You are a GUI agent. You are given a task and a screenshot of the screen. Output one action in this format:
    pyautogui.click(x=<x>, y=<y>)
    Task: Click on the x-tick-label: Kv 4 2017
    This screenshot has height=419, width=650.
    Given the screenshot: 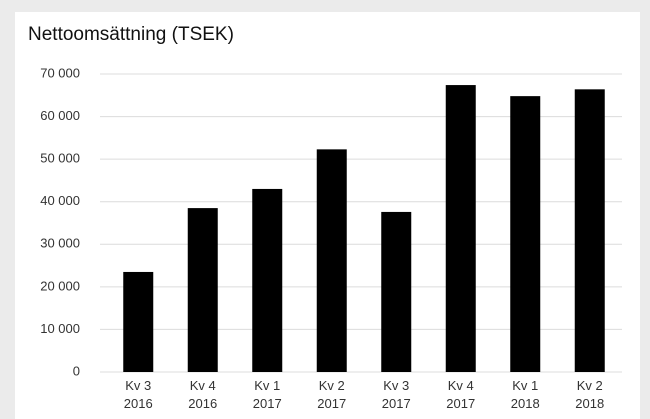 What is the action you would take?
    pyautogui.click(x=460, y=394)
    